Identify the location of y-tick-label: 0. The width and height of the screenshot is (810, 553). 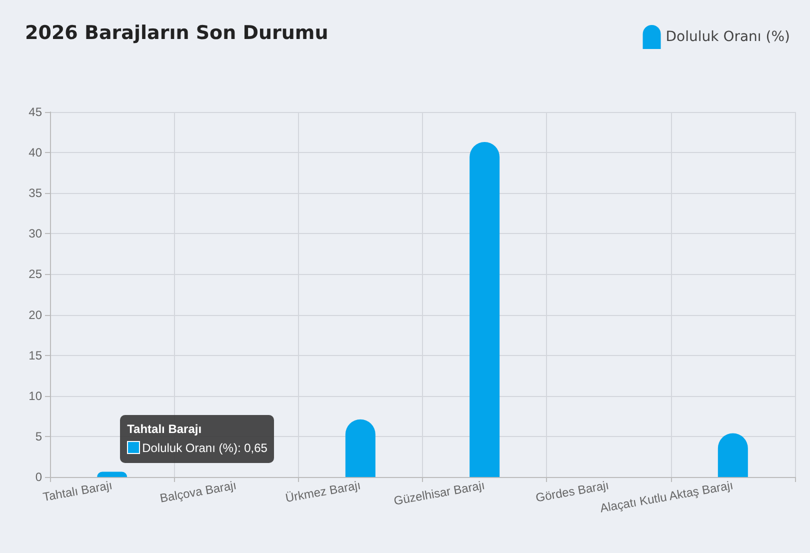
(38, 477).